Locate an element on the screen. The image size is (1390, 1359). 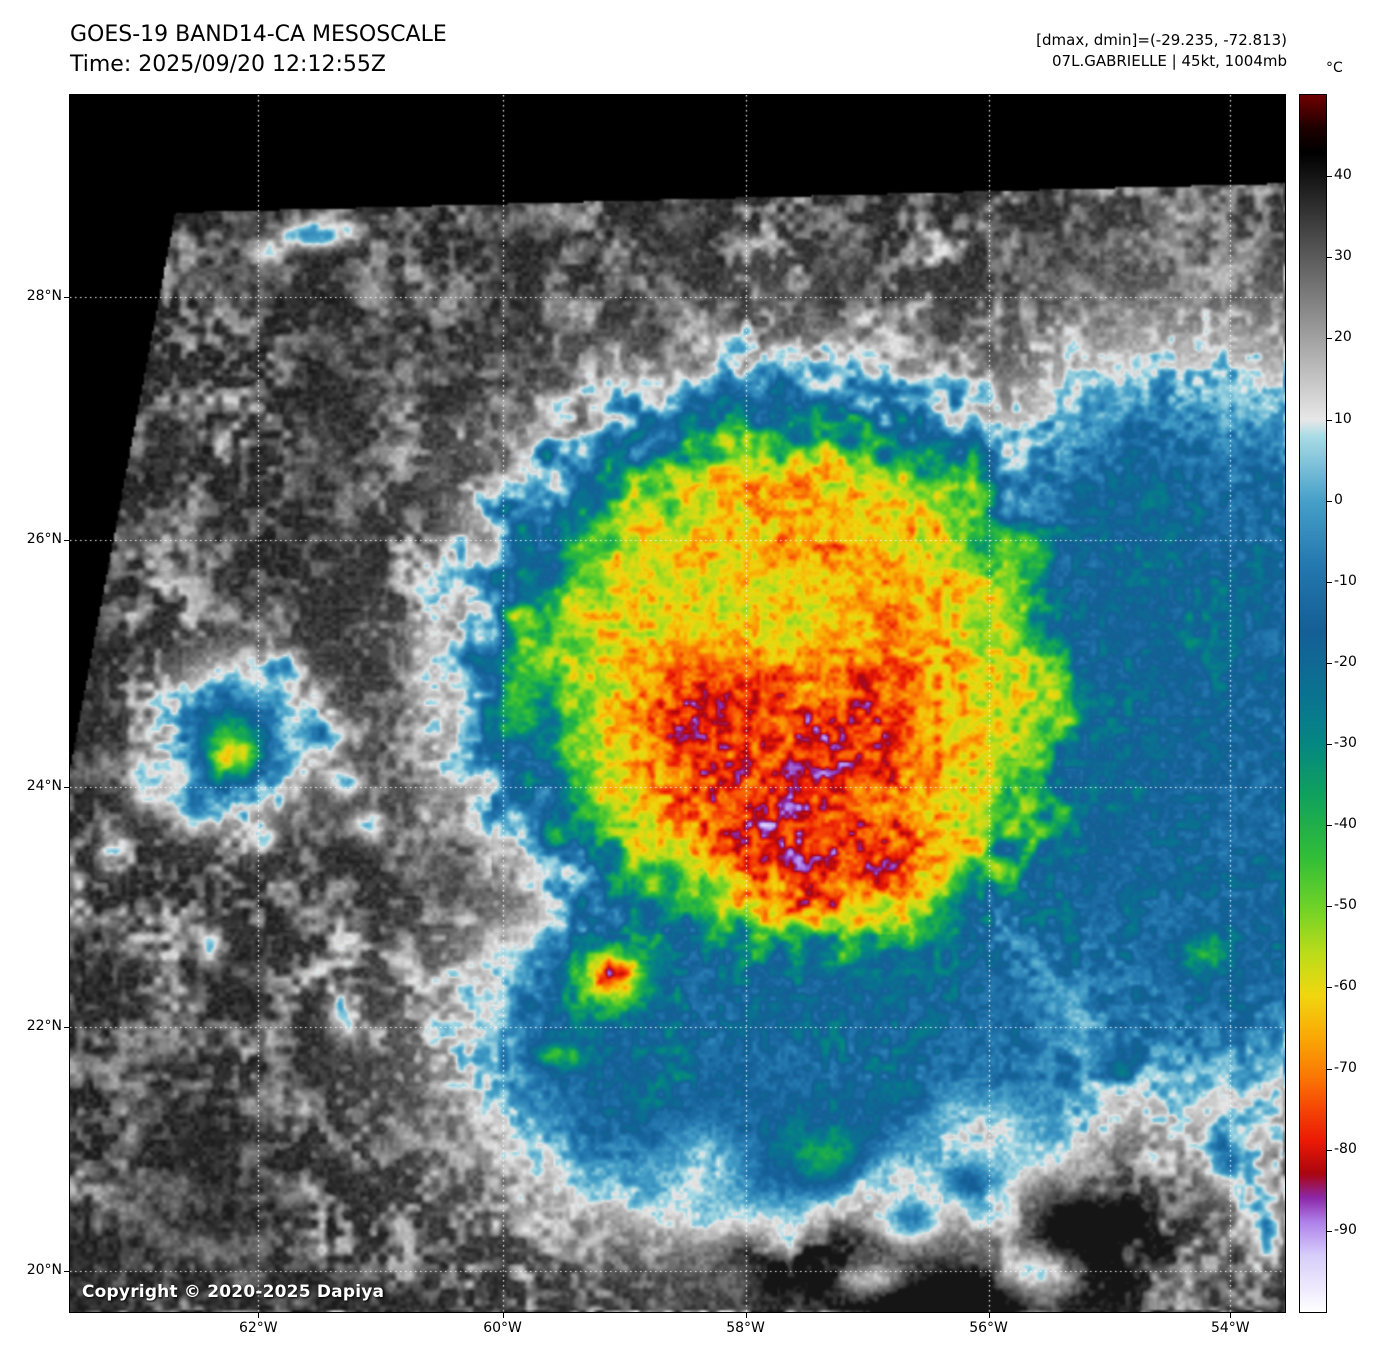
product-title: GOES-19 BAND14-CA MESOSCALE is located at coordinates (258, 34).